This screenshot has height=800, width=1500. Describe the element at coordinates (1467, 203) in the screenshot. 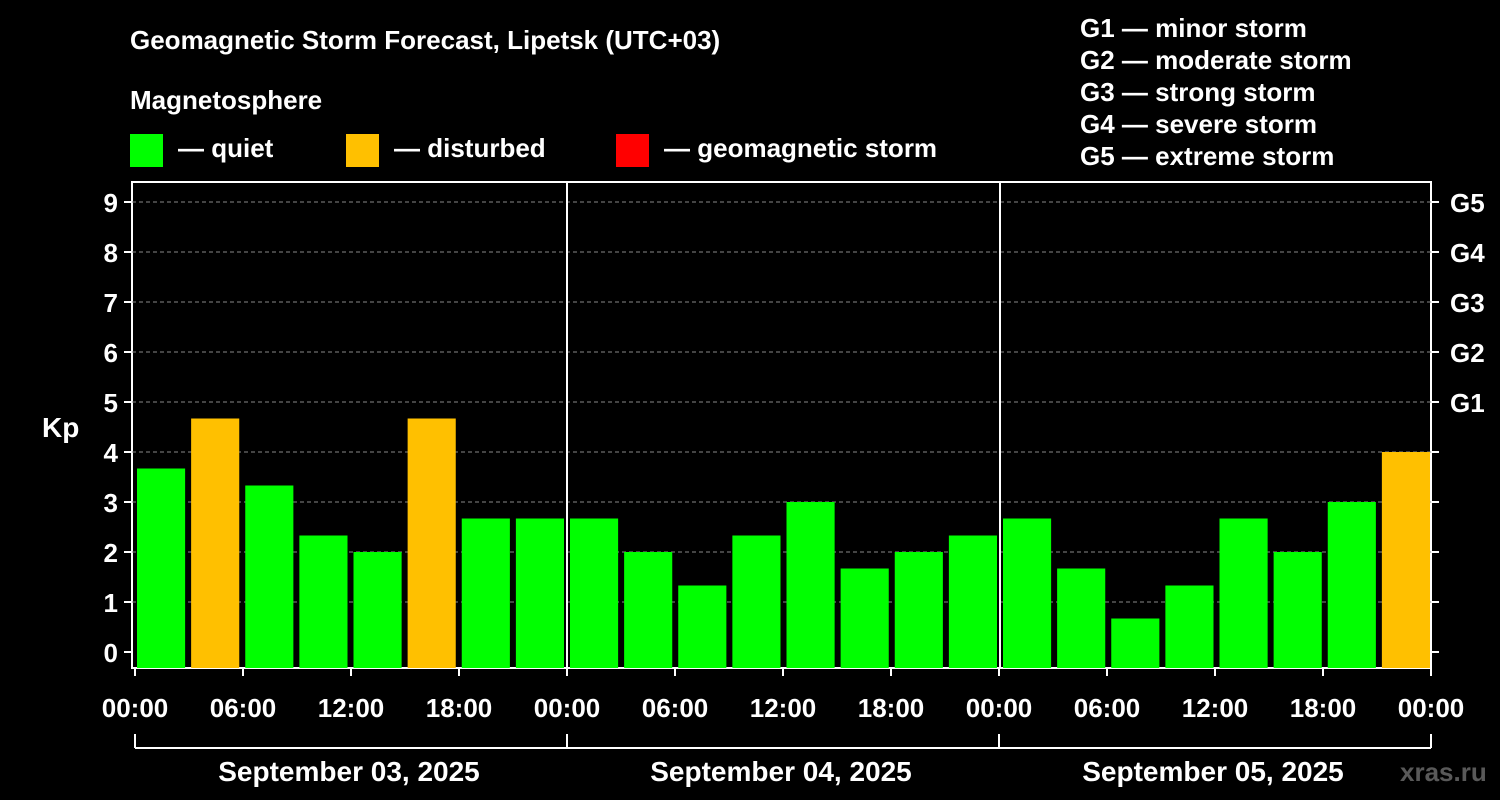

I see `g-tick-label: G5` at that location.